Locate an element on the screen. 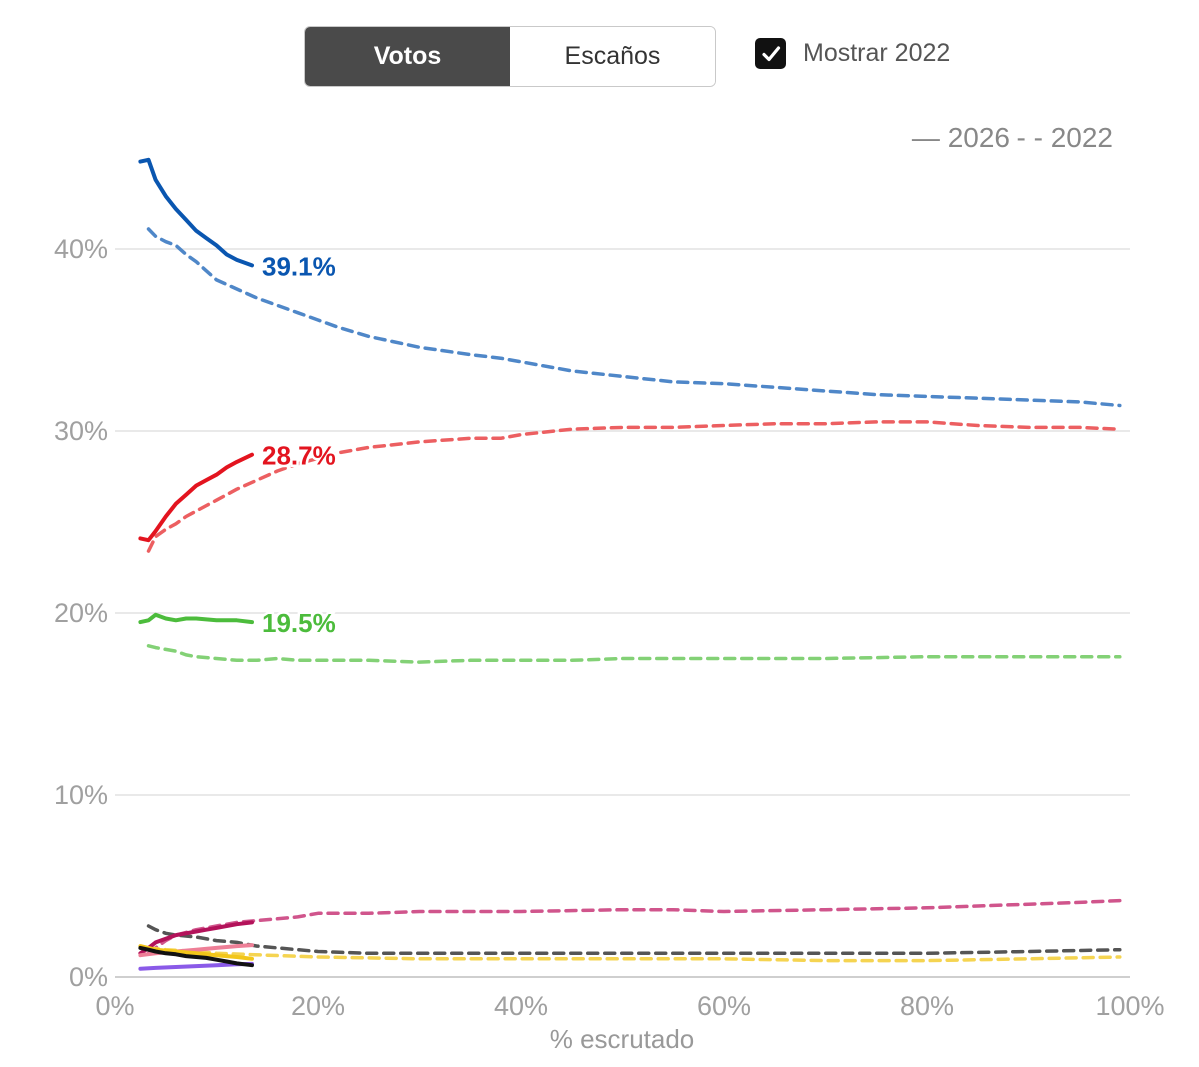 The image size is (1199, 1067). legend-2026: — 2026 is located at coordinates (961, 137).